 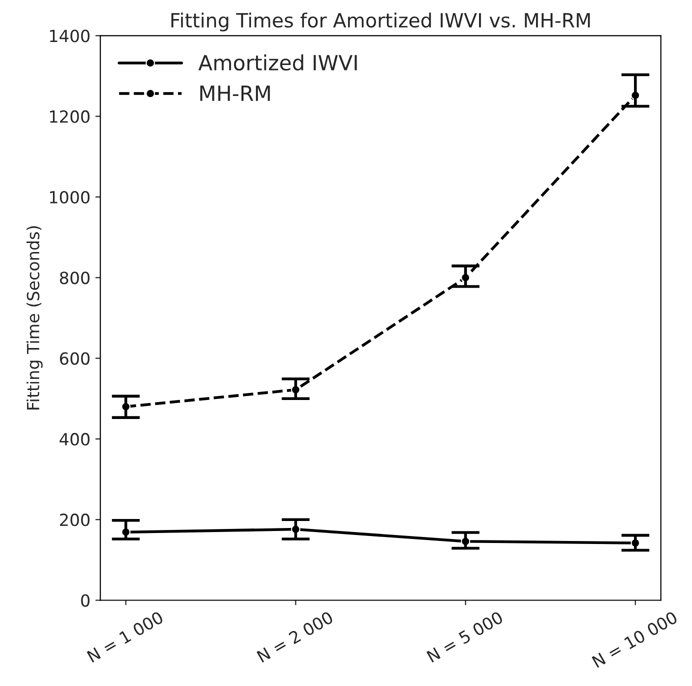 What do you see at coordinates (635, 639) in the screenshot?
I see `x-tick-label: N = 10 000` at bounding box center [635, 639].